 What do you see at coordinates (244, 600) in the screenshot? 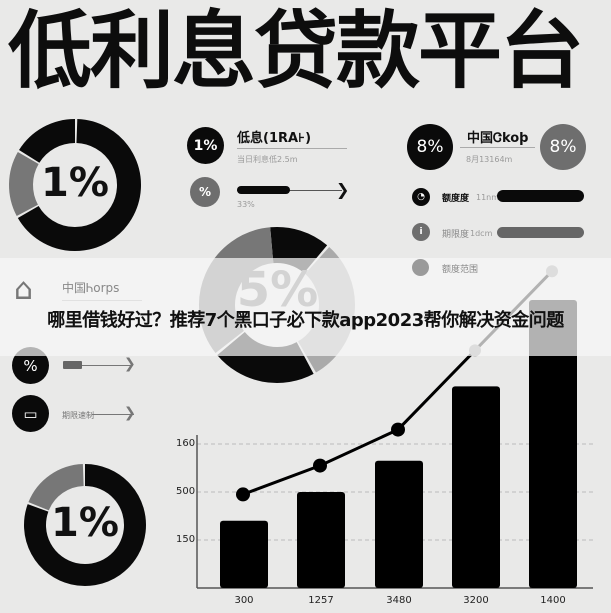
I see `x-tick-label: 300` at bounding box center [244, 600].